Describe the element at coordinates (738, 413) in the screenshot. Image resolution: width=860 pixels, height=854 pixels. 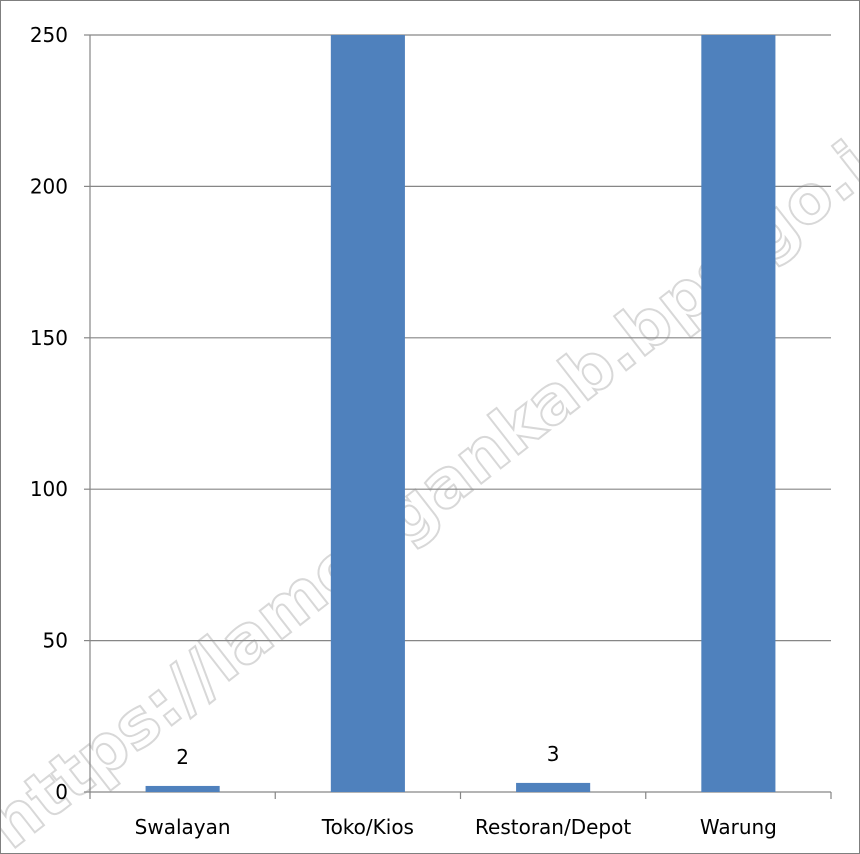
I see `bar-warung` at that location.